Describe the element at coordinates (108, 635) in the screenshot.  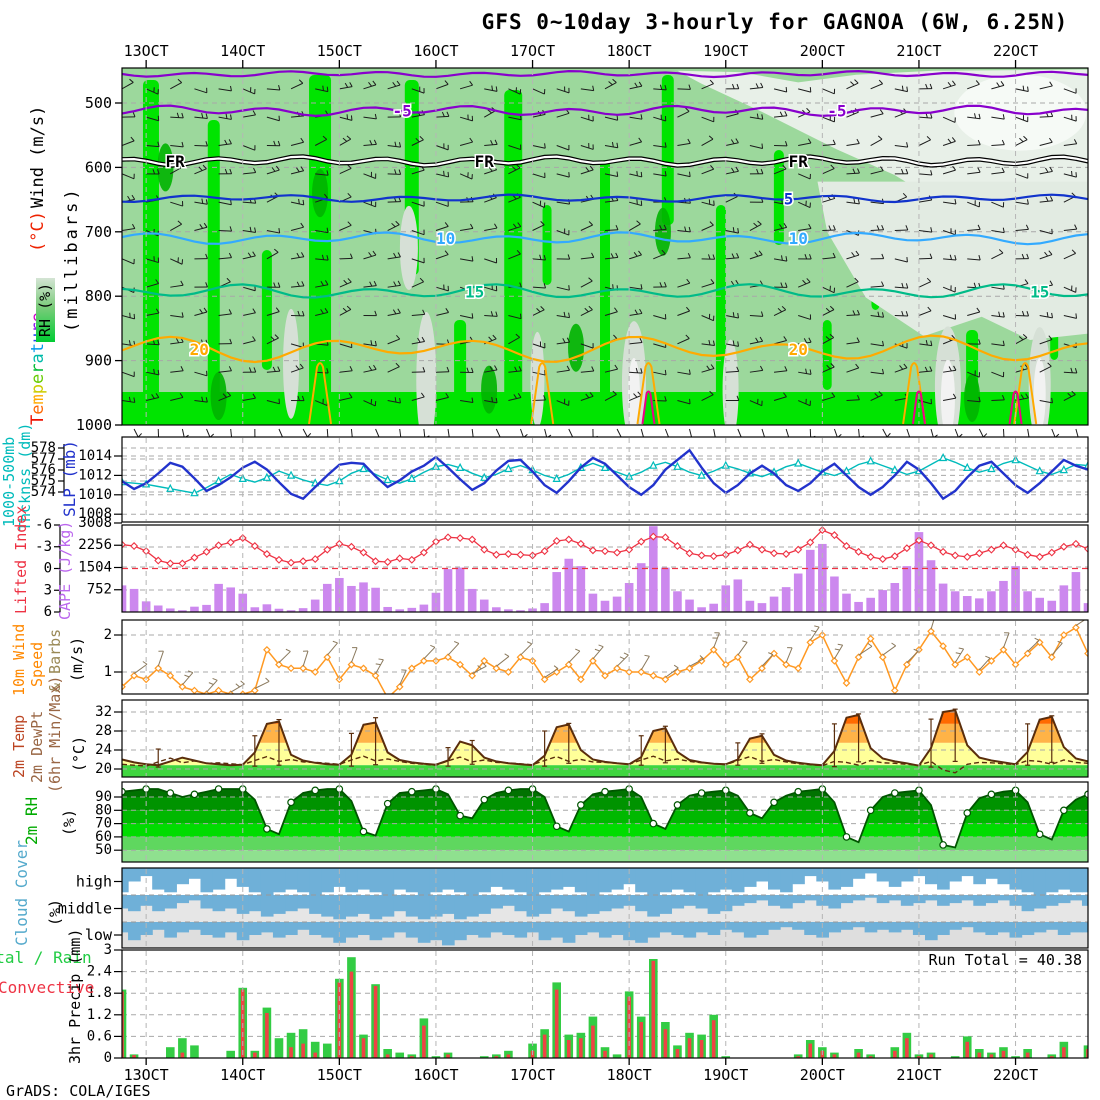
I see `svg-text: 2` at that location.